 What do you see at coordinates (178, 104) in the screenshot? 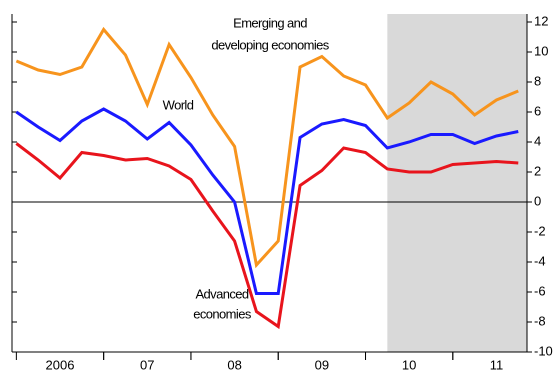
I see `annotation: World` at bounding box center [178, 104].